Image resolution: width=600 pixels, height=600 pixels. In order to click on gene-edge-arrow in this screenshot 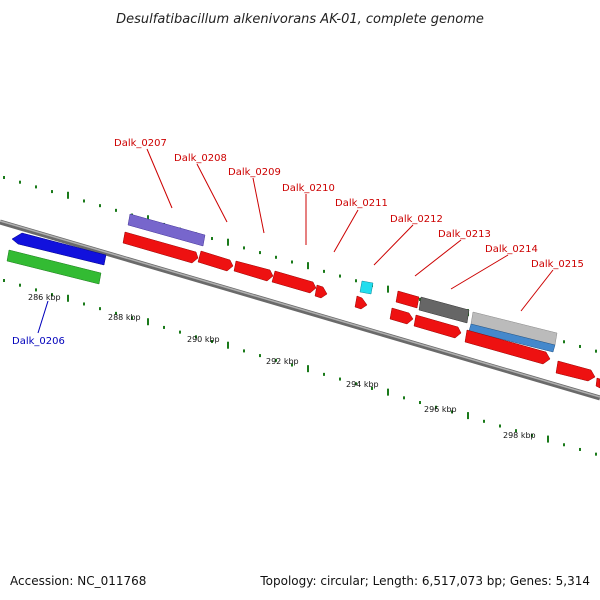, I will do `click(597, 383)`.